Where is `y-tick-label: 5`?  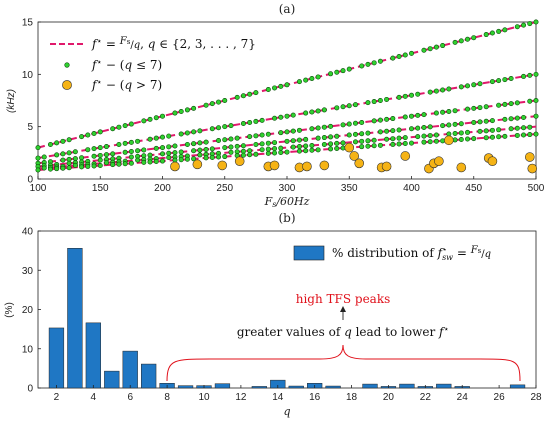
y-tick-label: 5 is located at coordinates (30, 127).